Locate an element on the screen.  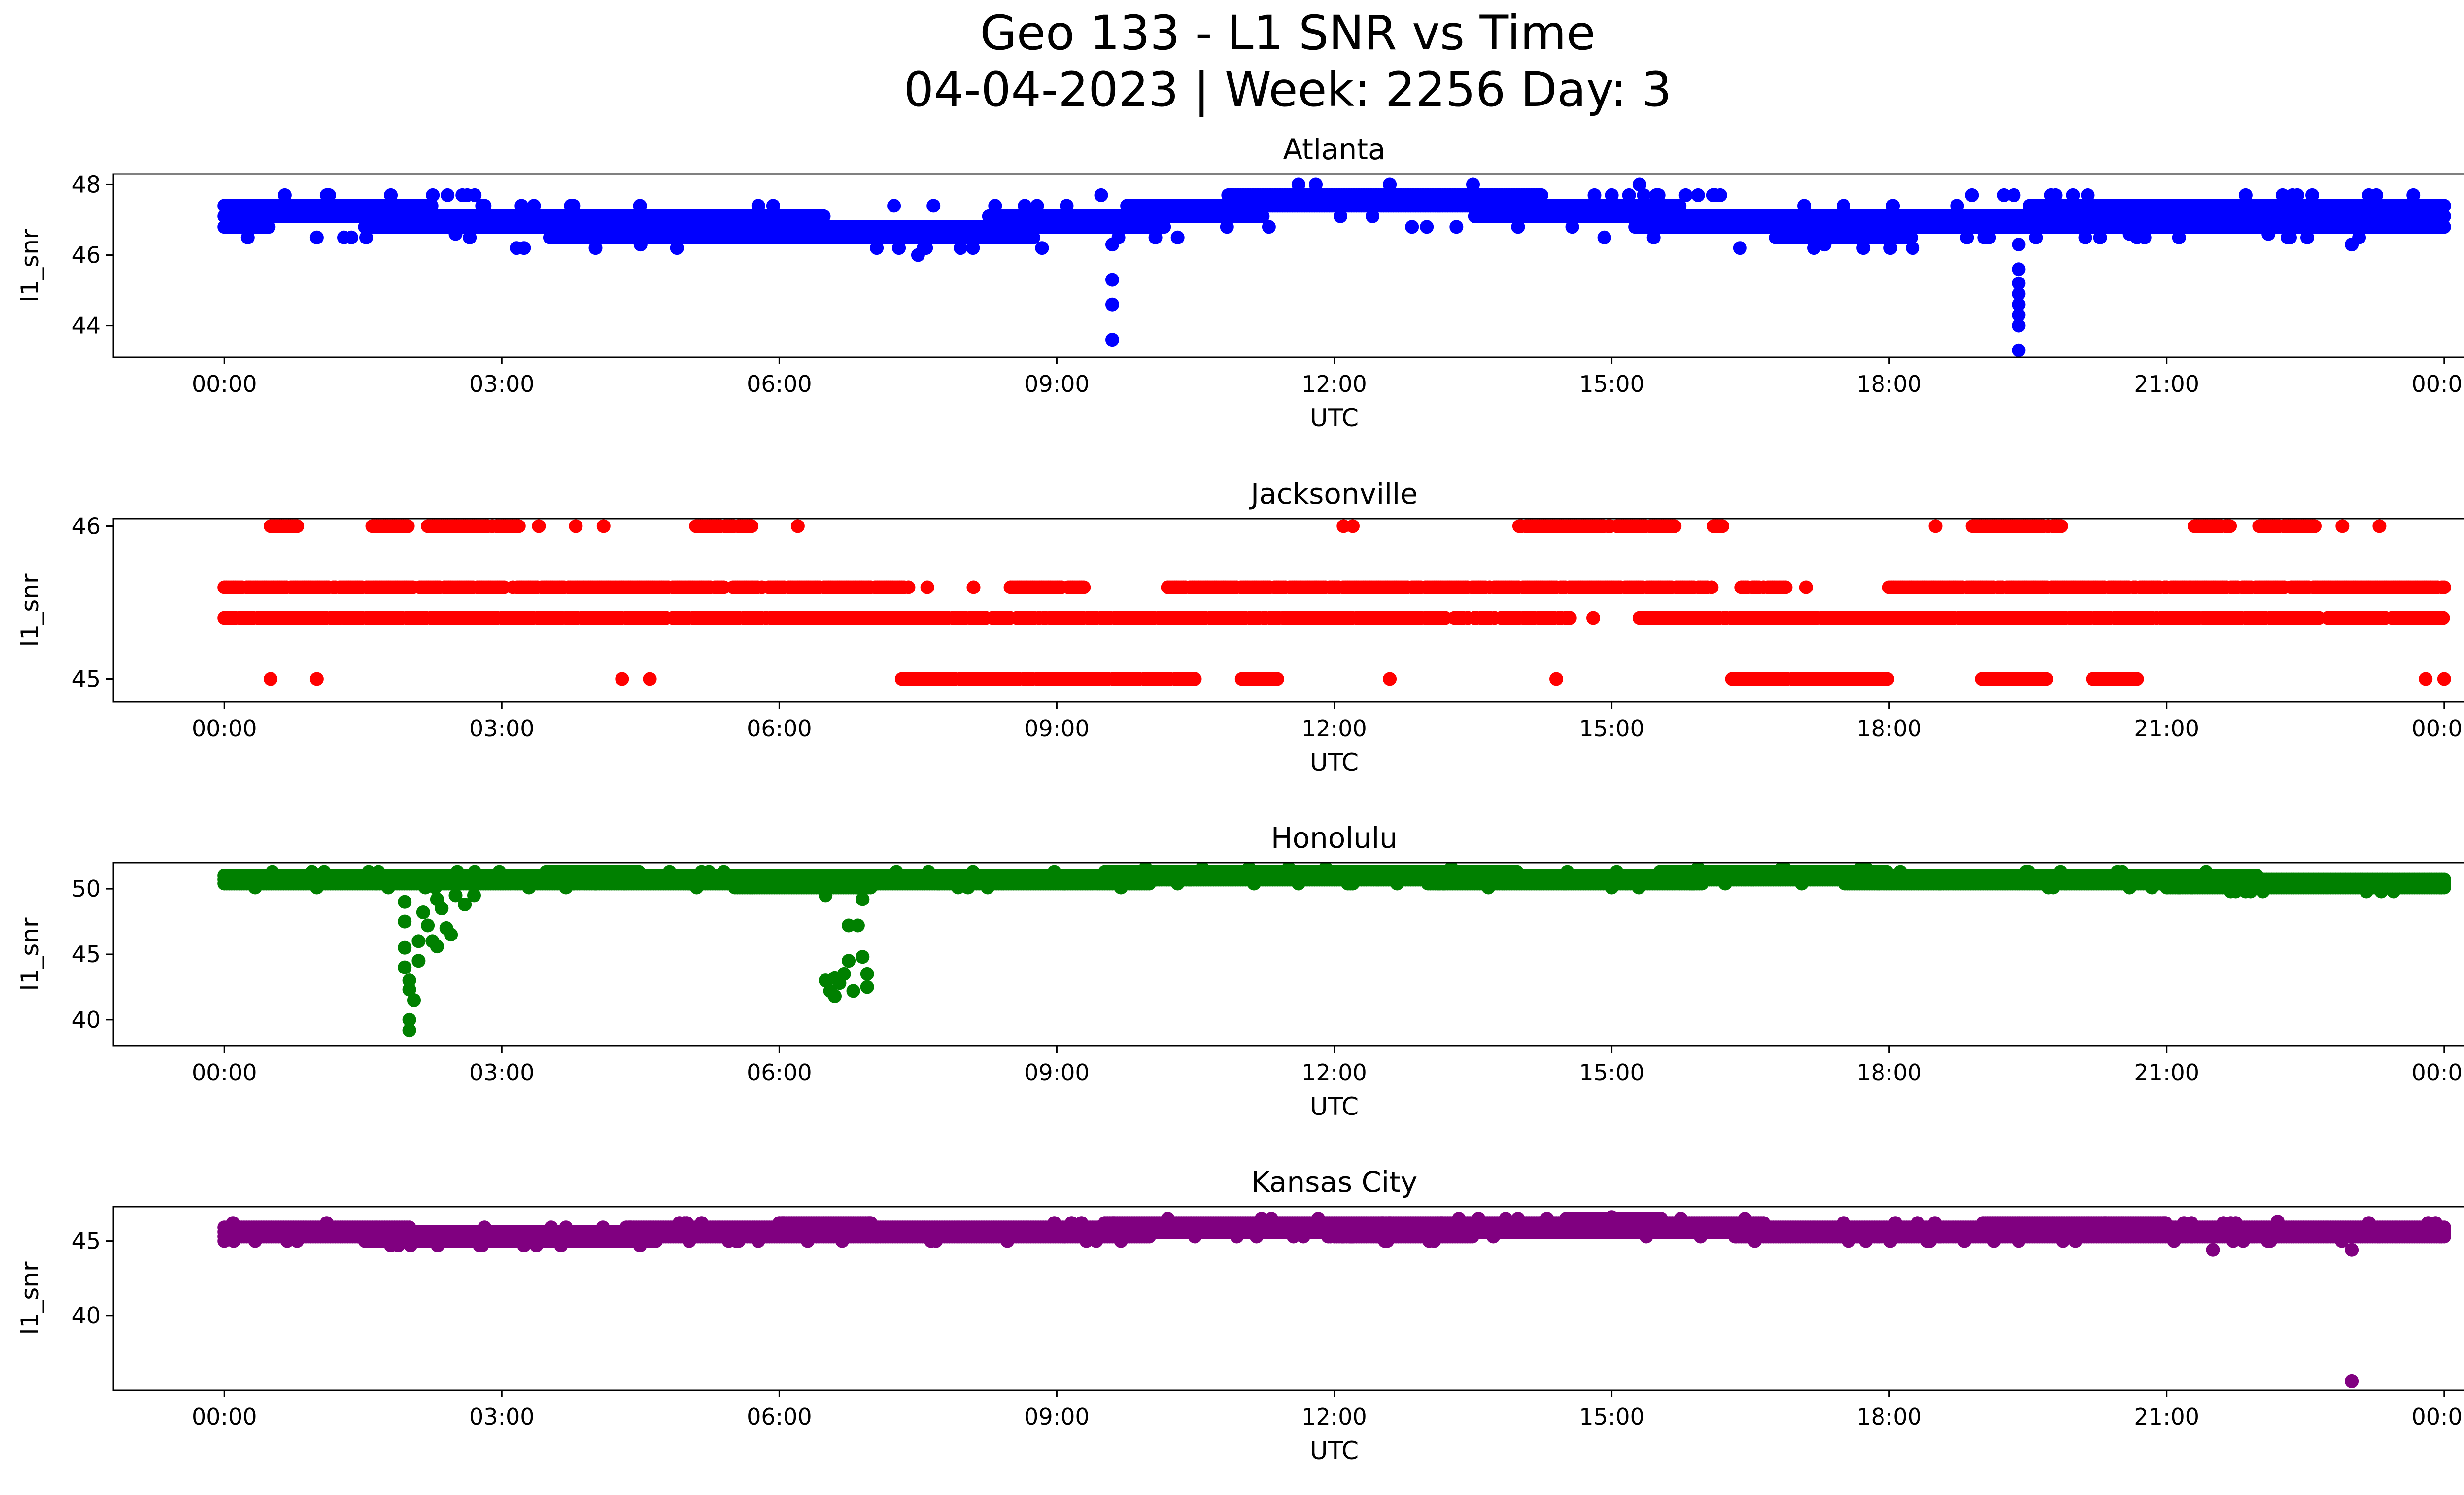
subplot-title: Jacksonville is located at coordinates (1333, 494).